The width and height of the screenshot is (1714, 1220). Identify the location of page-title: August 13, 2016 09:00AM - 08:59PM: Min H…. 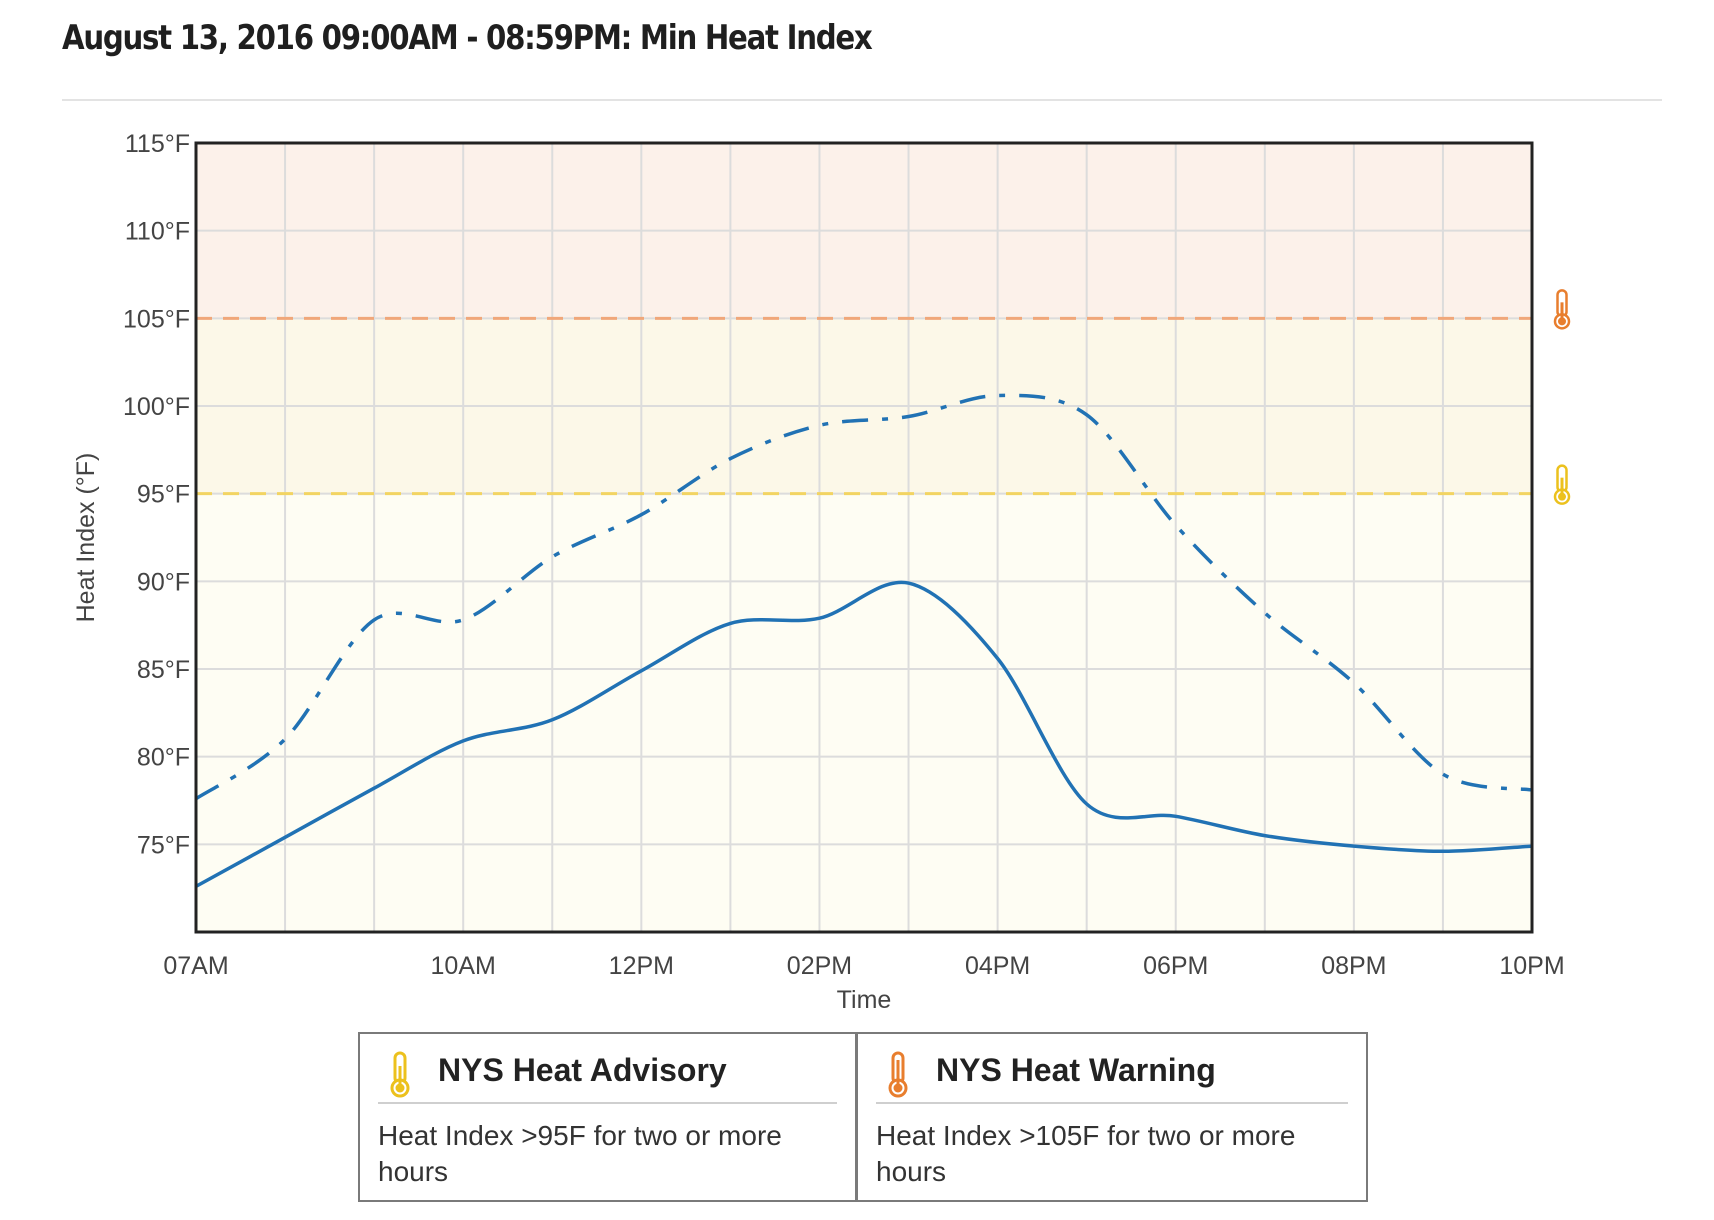
(467, 38).